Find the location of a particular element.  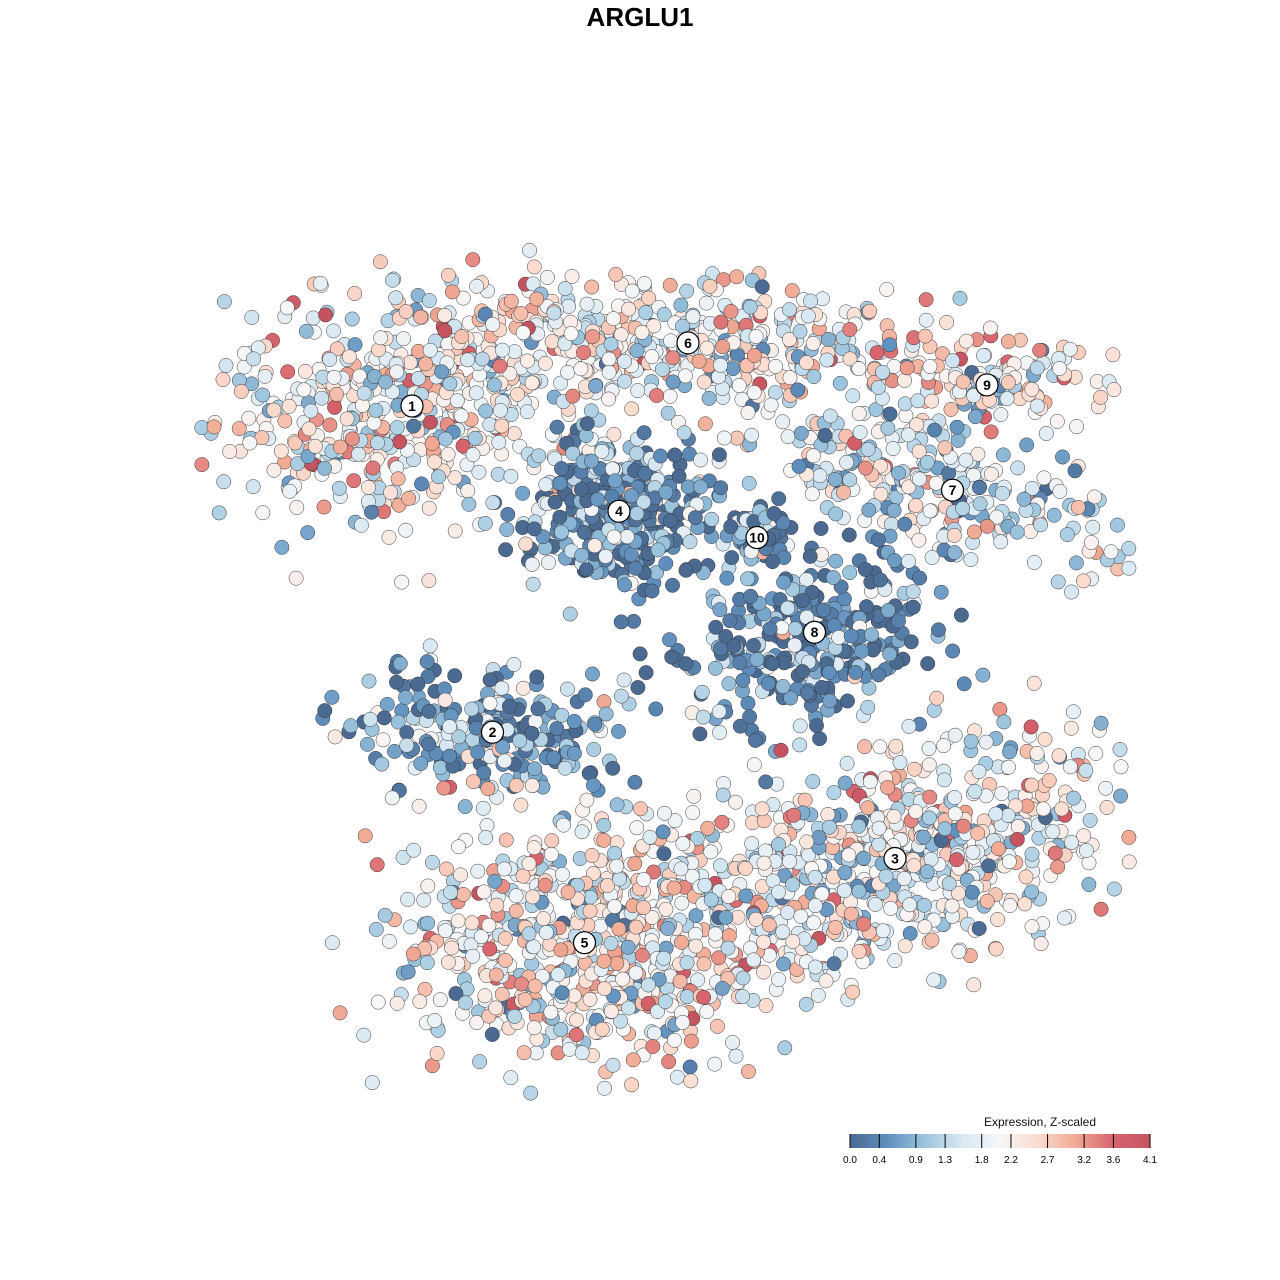

legend-tick-label: 2.2 is located at coordinates (1011, 1160).